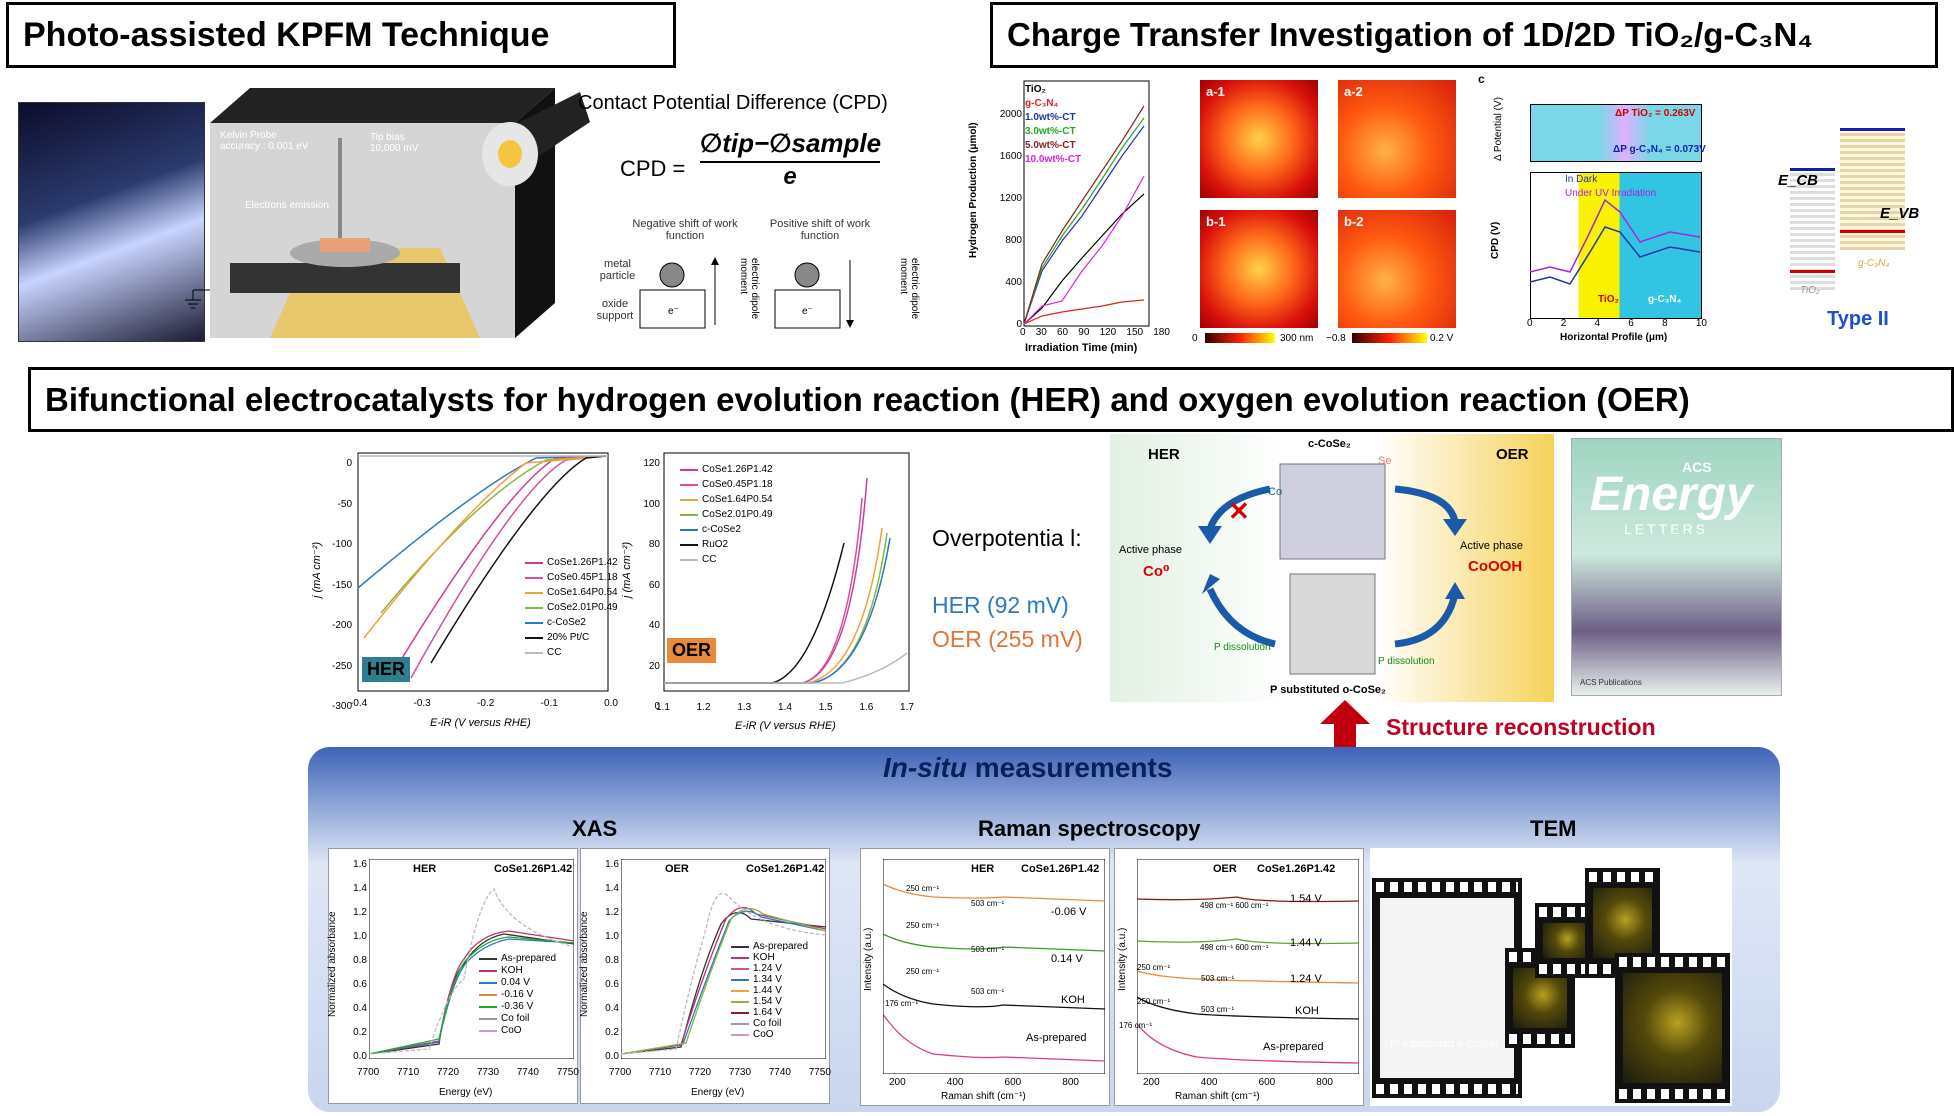 The image size is (1954, 1116). What do you see at coordinates (1019, 324) in the screenshot?
I see `h2-ytick: 0` at bounding box center [1019, 324].